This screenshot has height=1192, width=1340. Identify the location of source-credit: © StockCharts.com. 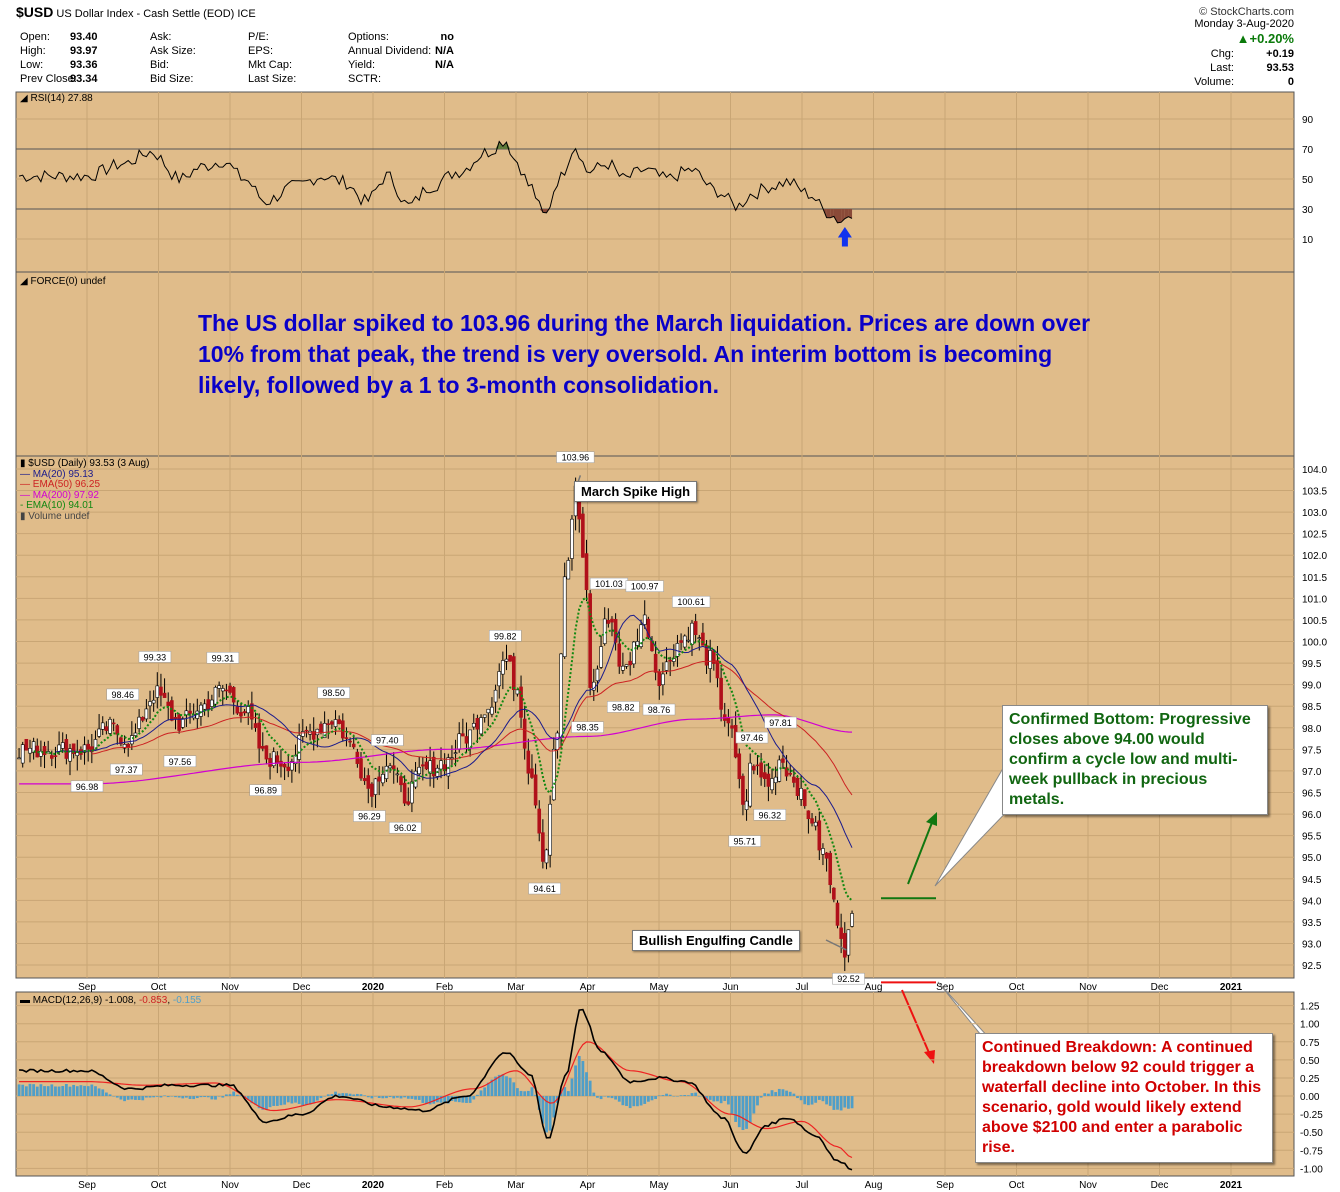
(1246, 12).